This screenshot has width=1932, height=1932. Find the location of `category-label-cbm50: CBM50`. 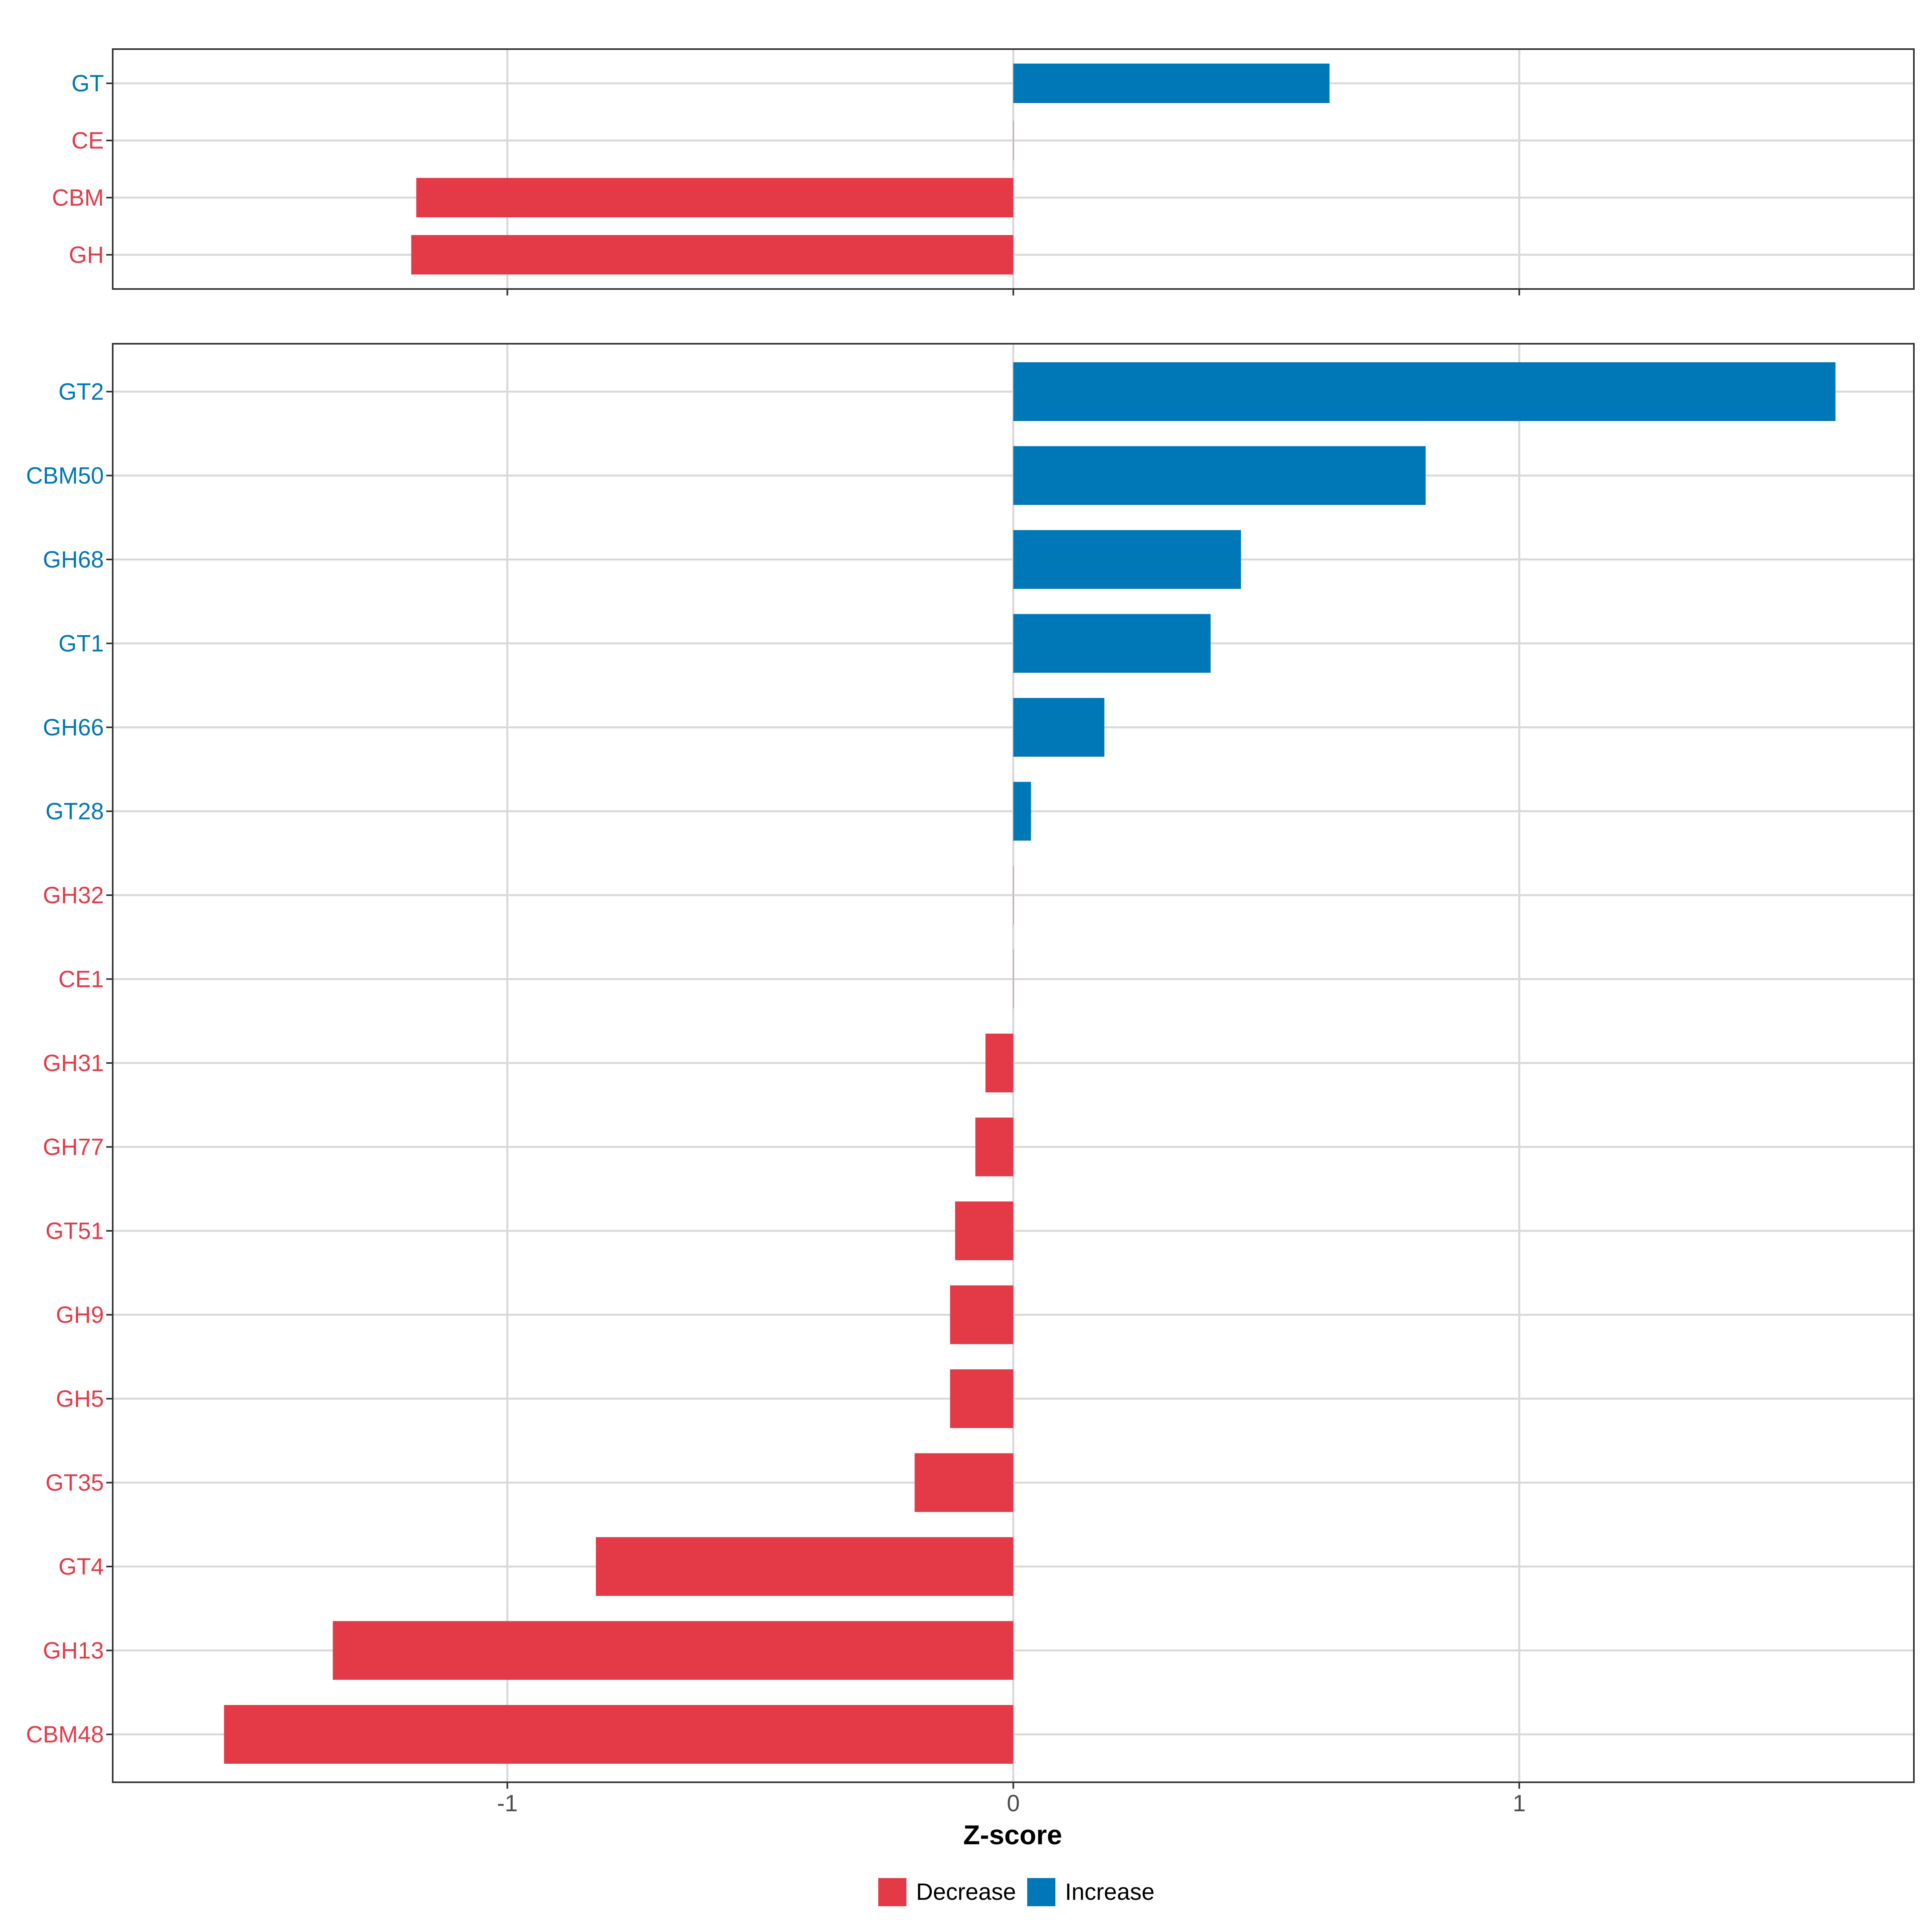

category-label-cbm50: CBM50 is located at coordinates (65, 476).